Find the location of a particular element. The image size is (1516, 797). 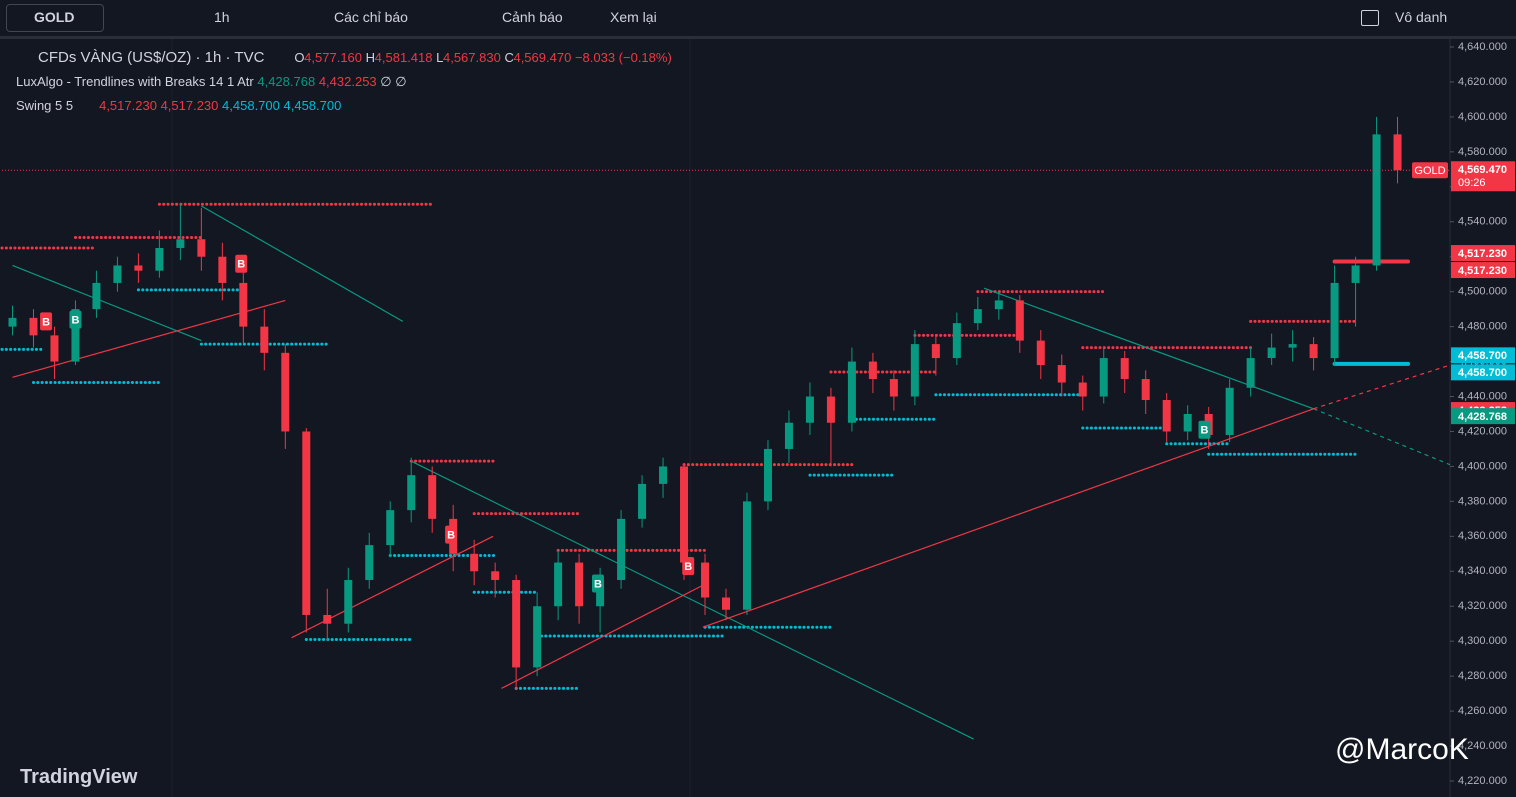

y-tick-label: 4,220.000 is located at coordinates (1482, 781).